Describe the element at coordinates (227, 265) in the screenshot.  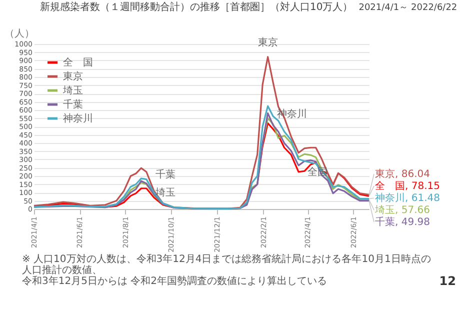
I see `text: ※ 人口10万対の人数は、令和3年12月4日までは総務省統計局における各年10月1日時点の人口推計の数値、` at that location.